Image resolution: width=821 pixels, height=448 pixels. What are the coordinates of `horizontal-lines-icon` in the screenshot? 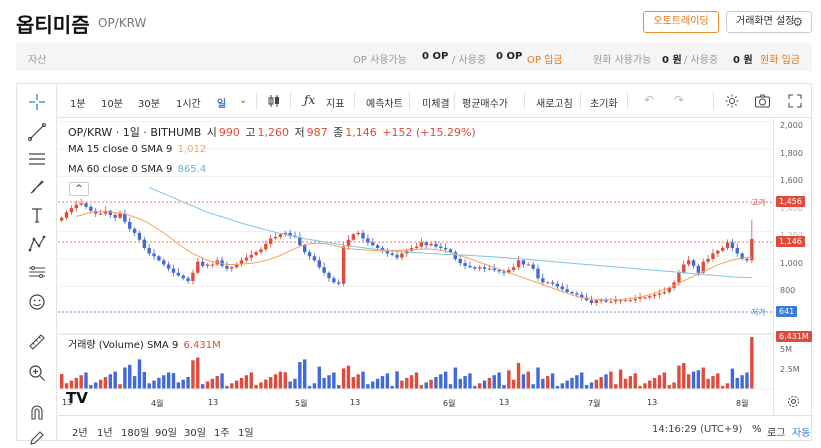 It's located at (37, 159).